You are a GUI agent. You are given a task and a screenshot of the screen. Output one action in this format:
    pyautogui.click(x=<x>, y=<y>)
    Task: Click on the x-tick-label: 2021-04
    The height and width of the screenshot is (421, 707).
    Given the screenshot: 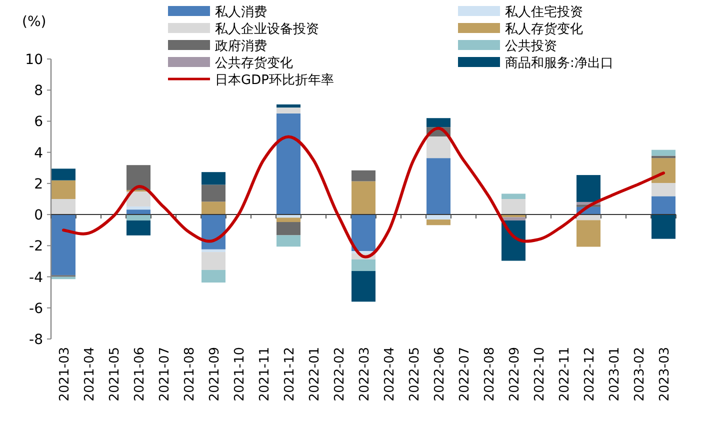 What is the action you would take?
    pyautogui.click(x=90, y=374)
    